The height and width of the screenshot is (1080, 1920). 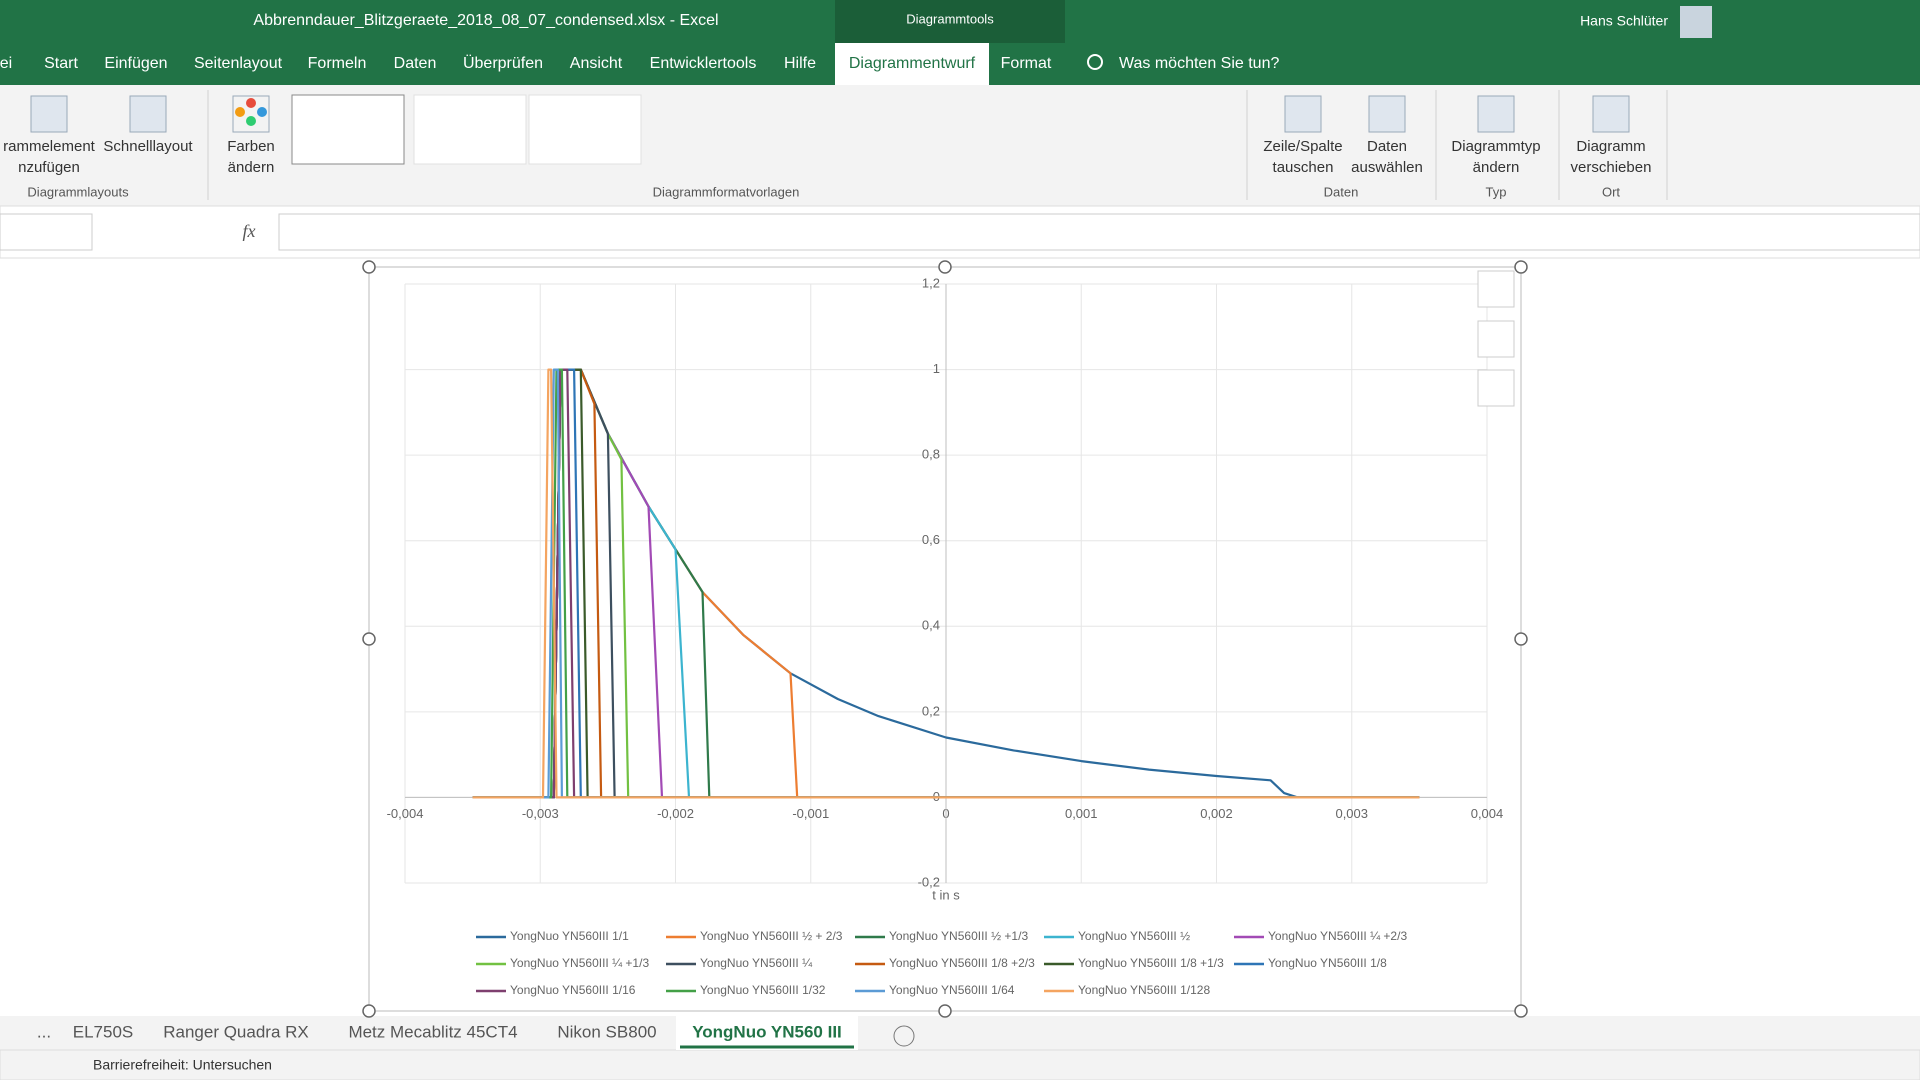 I want to click on ribbon-button-label: Diagramm, so click(x=1610, y=146).